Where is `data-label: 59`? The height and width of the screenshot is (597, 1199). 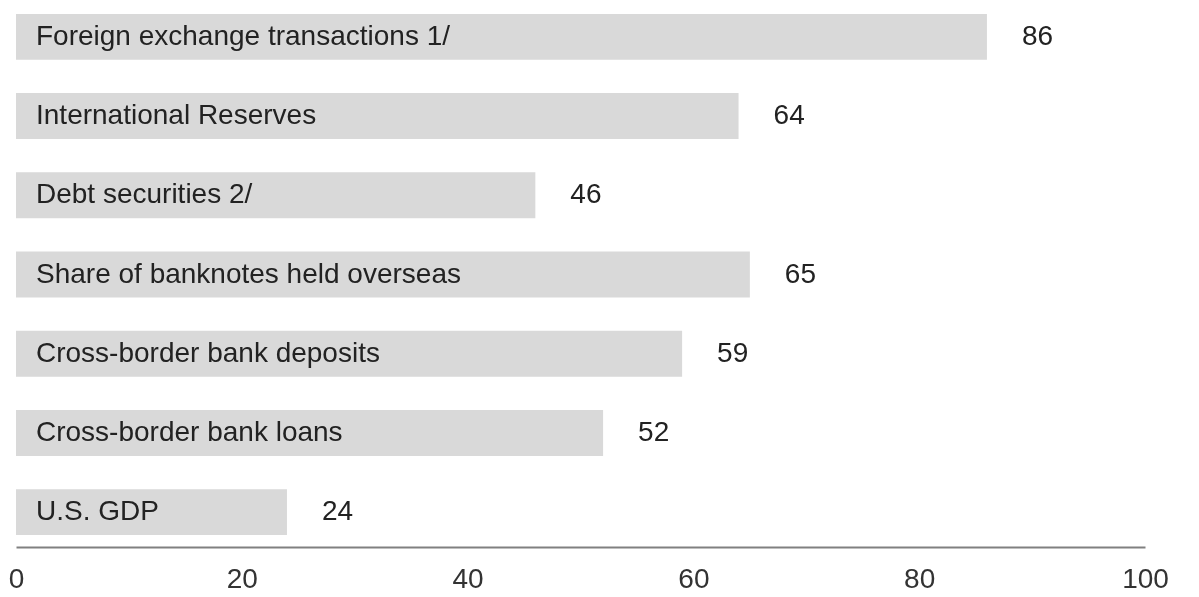
data-label: 59 is located at coordinates (733, 352).